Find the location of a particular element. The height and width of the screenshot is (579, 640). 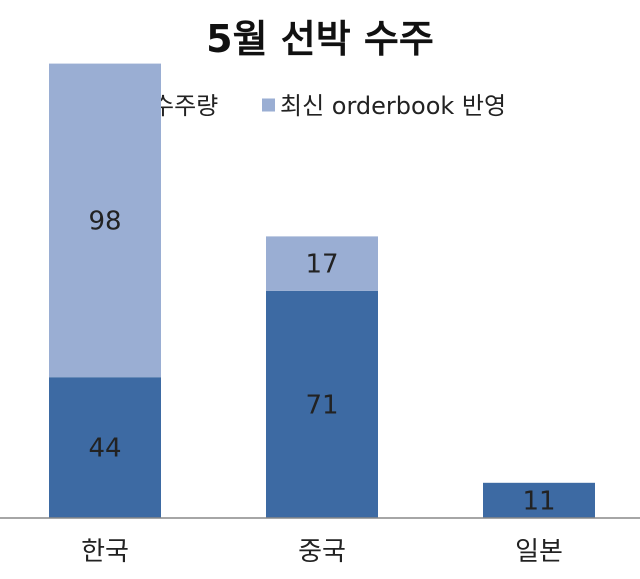

category-label-1: 중국 is located at coordinates (322, 552).